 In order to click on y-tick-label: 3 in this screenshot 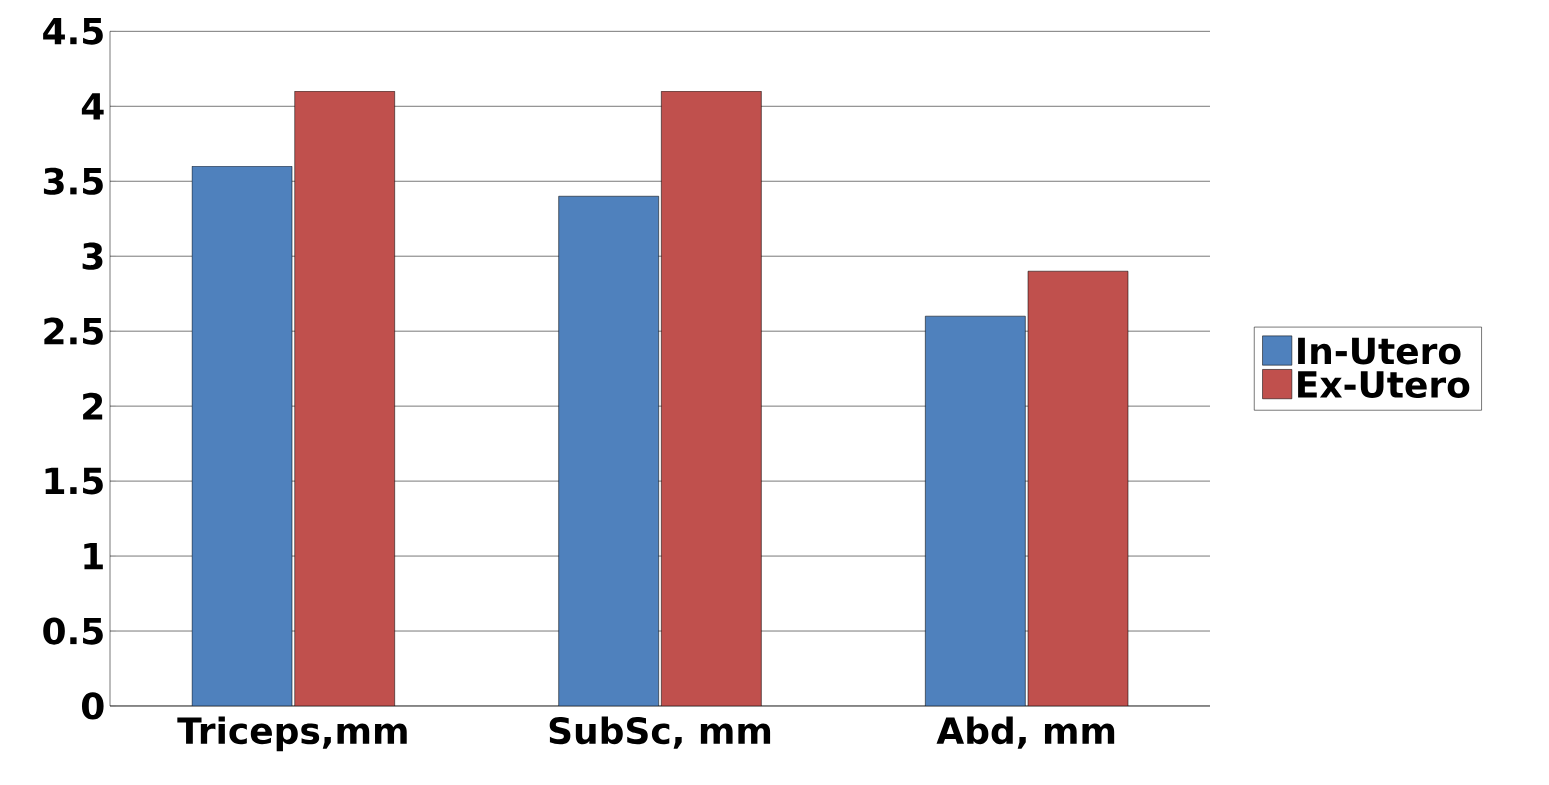, I will do `click(92, 256)`.